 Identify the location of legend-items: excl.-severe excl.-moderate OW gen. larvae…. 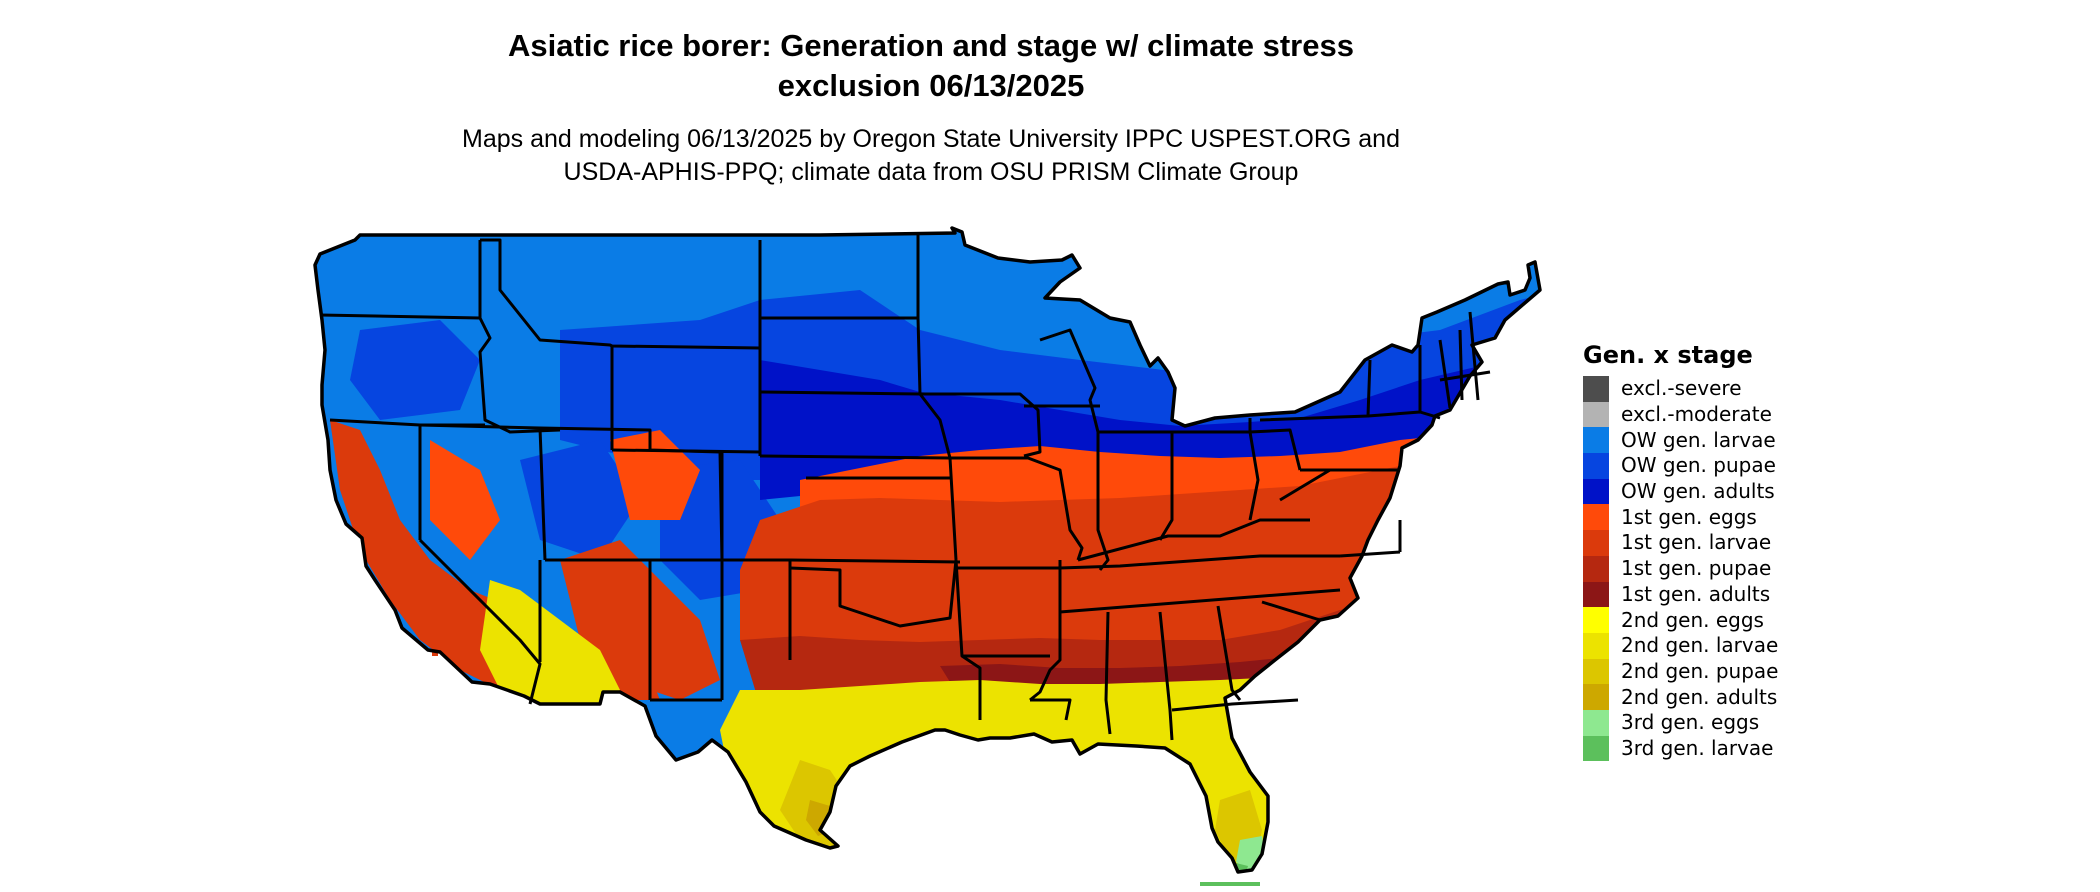
(1733, 569).